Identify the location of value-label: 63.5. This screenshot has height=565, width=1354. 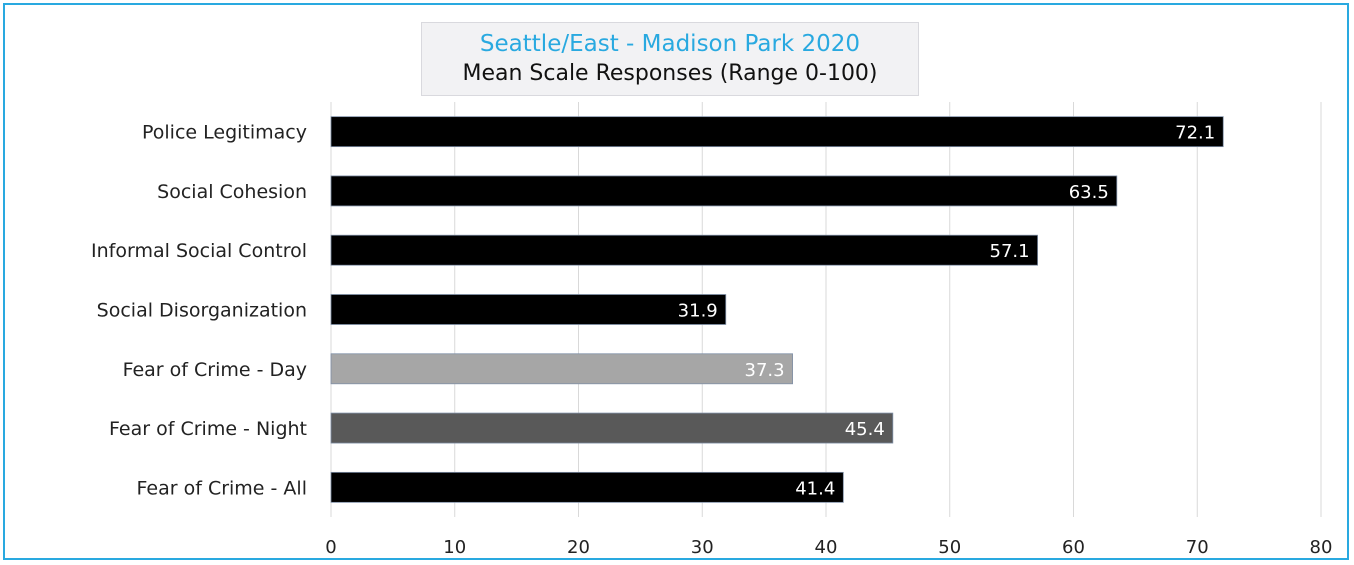
(1089, 192).